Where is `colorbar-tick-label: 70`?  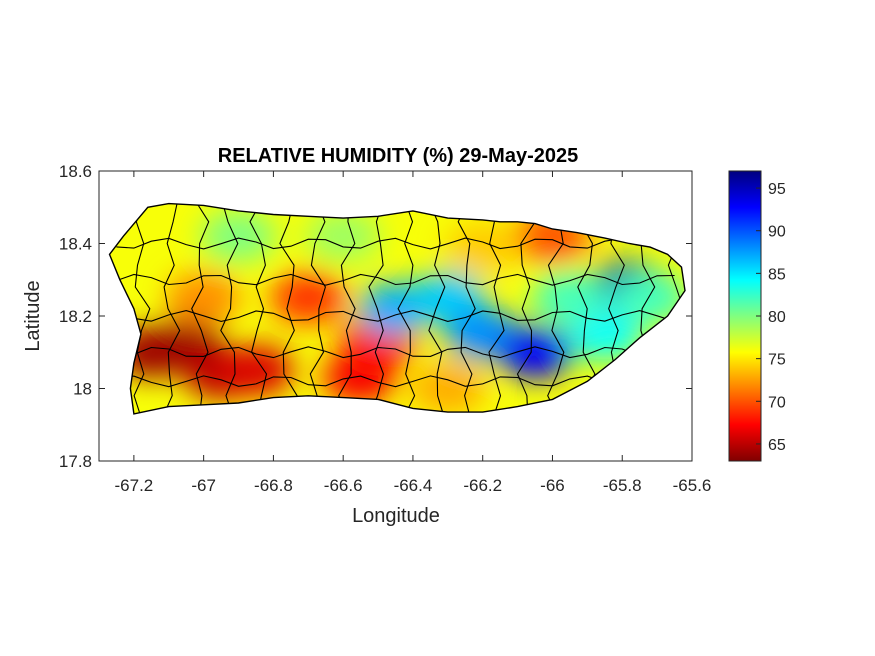 colorbar-tick-label: 70 is located at coordinates (777, 402).